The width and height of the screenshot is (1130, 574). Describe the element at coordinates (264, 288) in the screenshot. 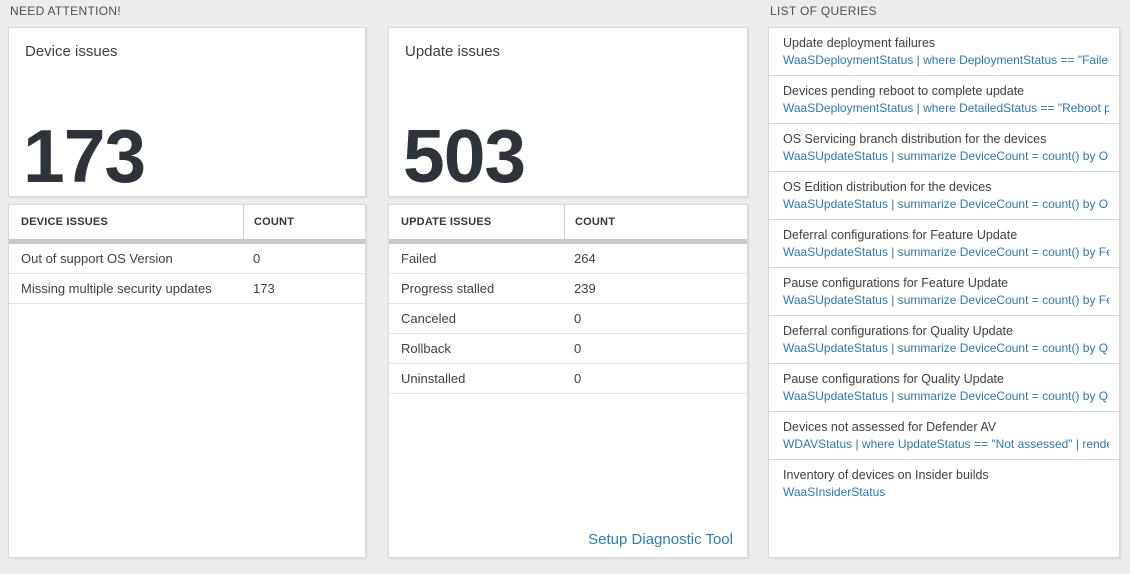

I see `row-count: 173` at that location.